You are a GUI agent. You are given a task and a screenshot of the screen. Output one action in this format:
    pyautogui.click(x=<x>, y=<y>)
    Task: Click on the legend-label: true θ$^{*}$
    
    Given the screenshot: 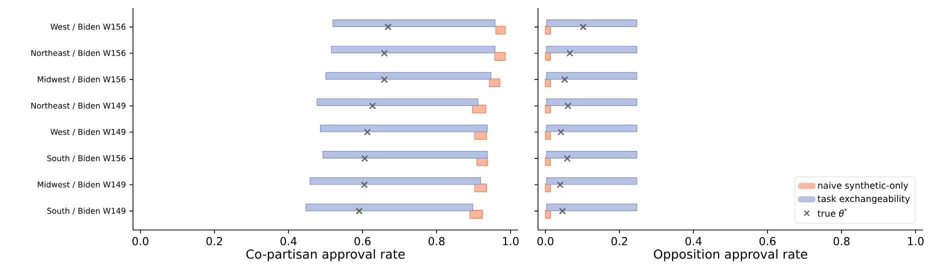 What is the action you would take?
    pyautogui.click(x=832, y=212)
    